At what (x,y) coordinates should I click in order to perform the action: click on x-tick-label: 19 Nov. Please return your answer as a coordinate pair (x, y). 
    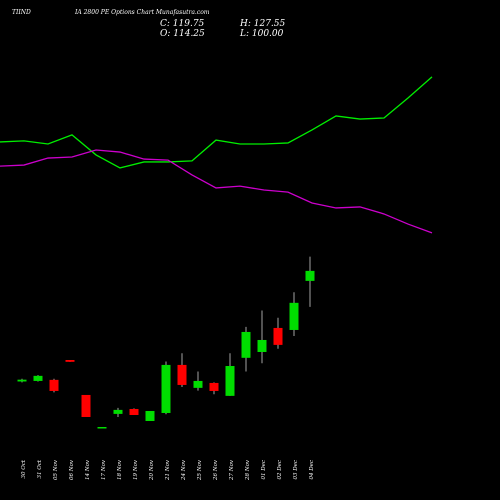
    Looking at the image, I should click on (136, 469).